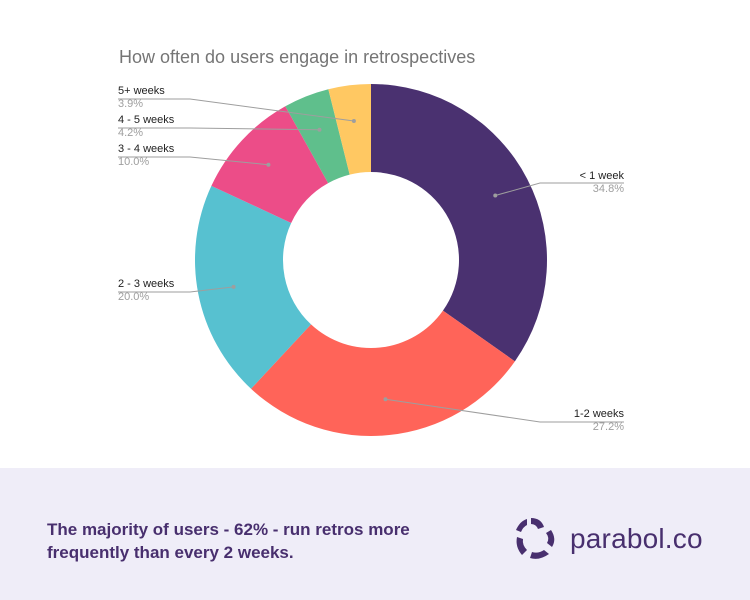  Describe the element at coordinates (134, 162) in the screenshot. I see `label-percent: 10.0%` at that location.